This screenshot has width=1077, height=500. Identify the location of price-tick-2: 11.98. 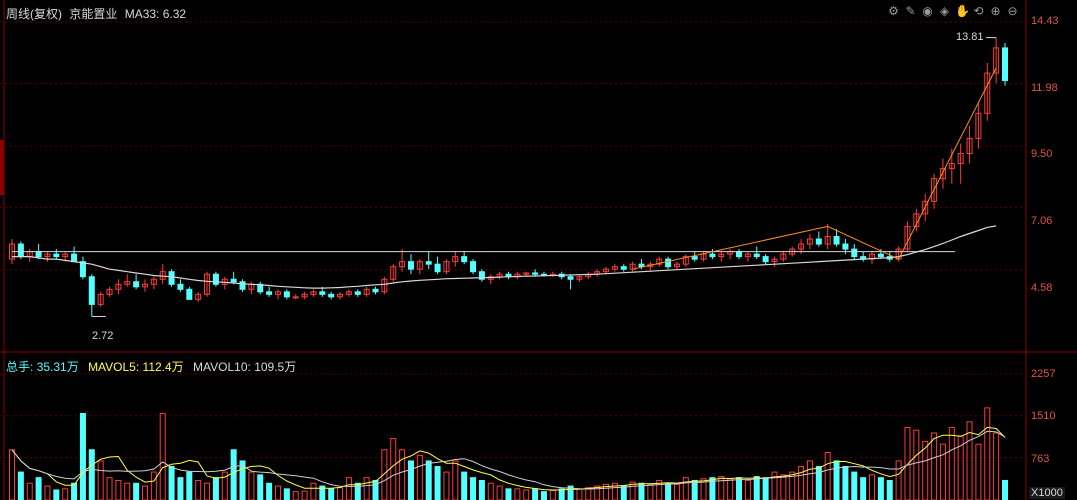
(1044, 88).